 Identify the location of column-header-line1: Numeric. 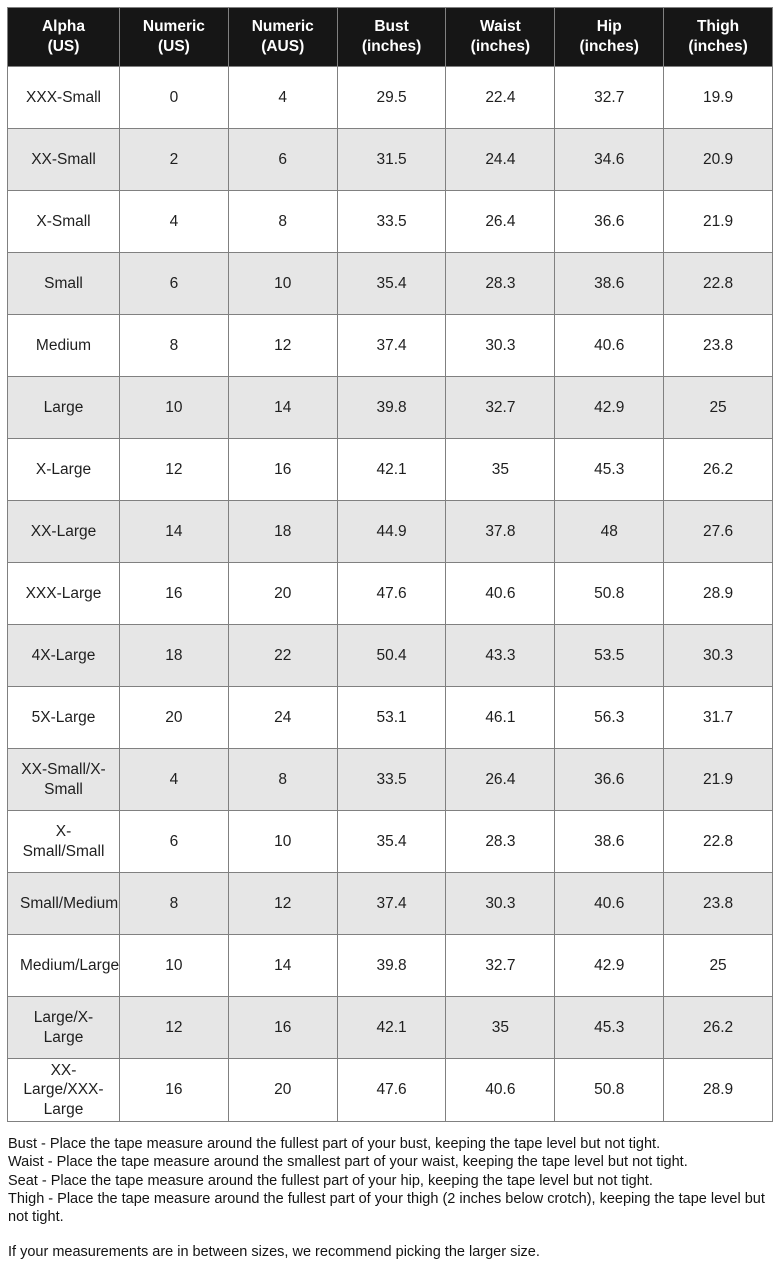
(282, 26).